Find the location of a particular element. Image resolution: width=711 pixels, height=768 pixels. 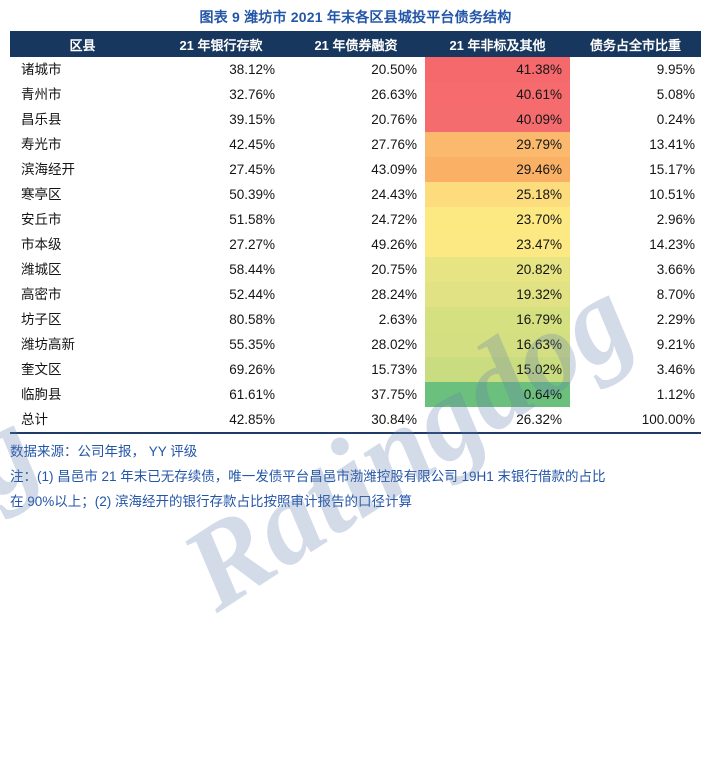

cell-region: 安丘市 is located at coordinates (41, 219).